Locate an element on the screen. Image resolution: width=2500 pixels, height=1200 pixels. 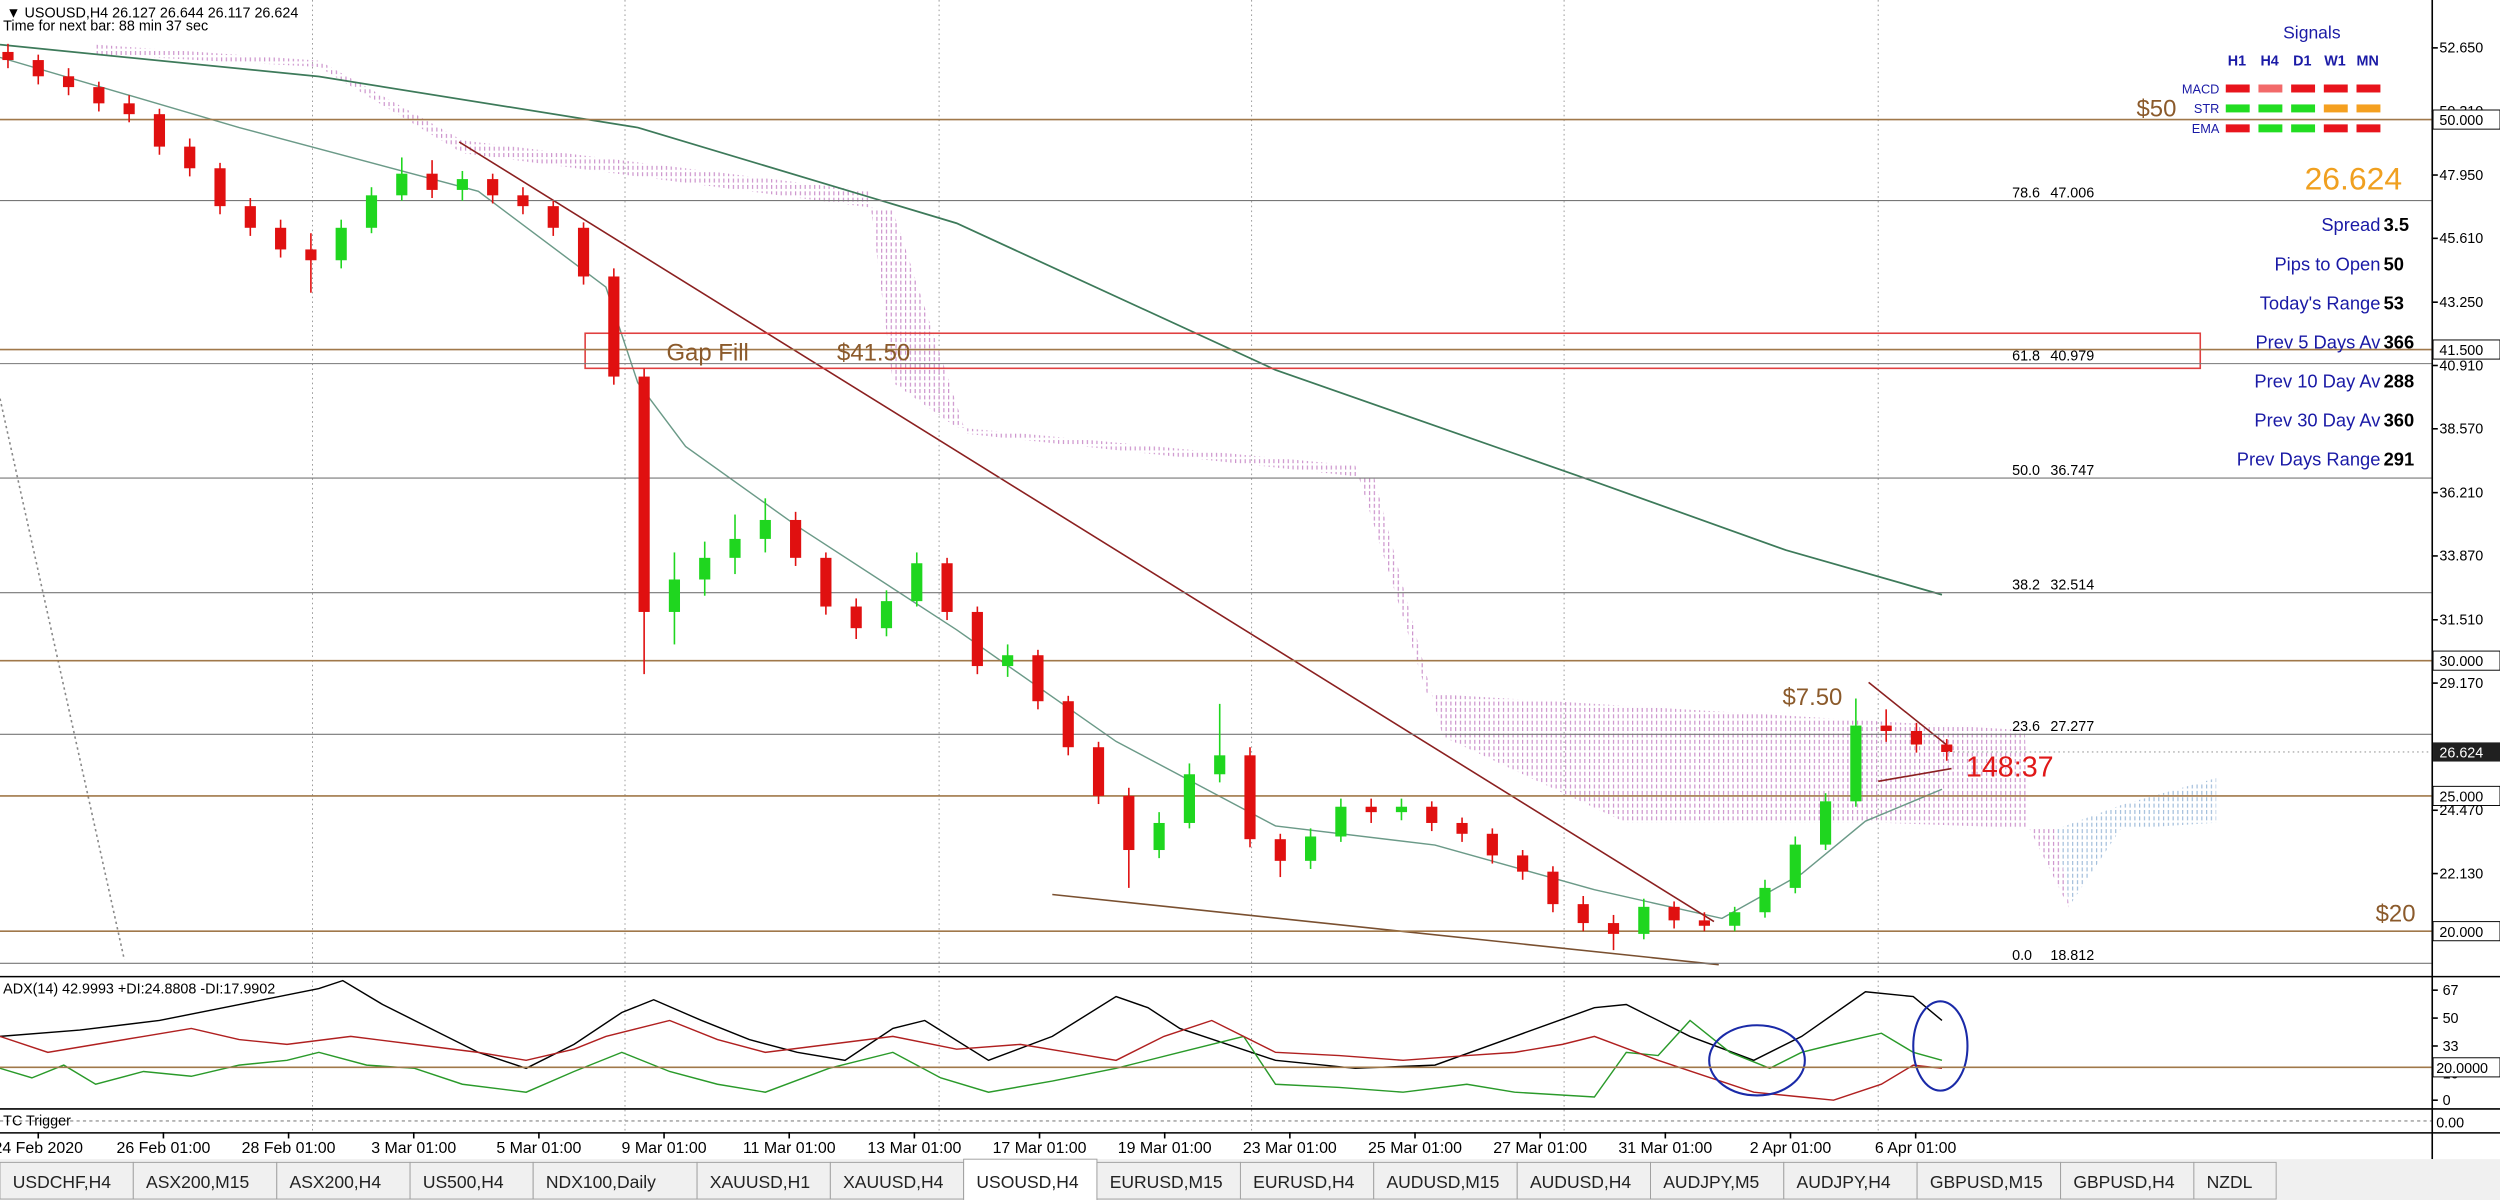
y-tick-label: 33.870 is located at coordinates (2461, 557).